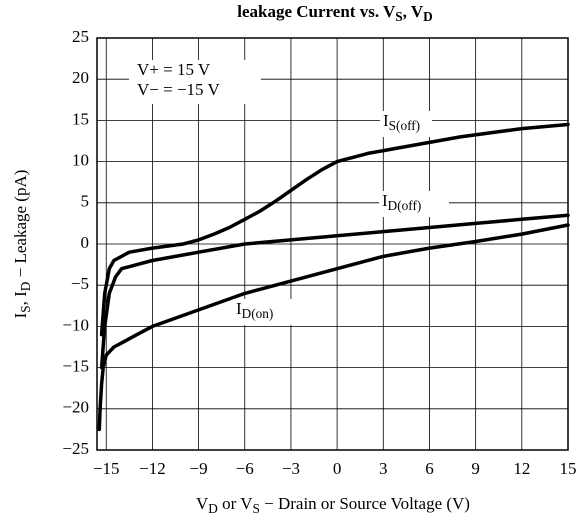 This screenshot has width=588, height=527. Describe the element at coordinates (521, 468) in the screenshot. I see `x-tick-label: 12` at that location.